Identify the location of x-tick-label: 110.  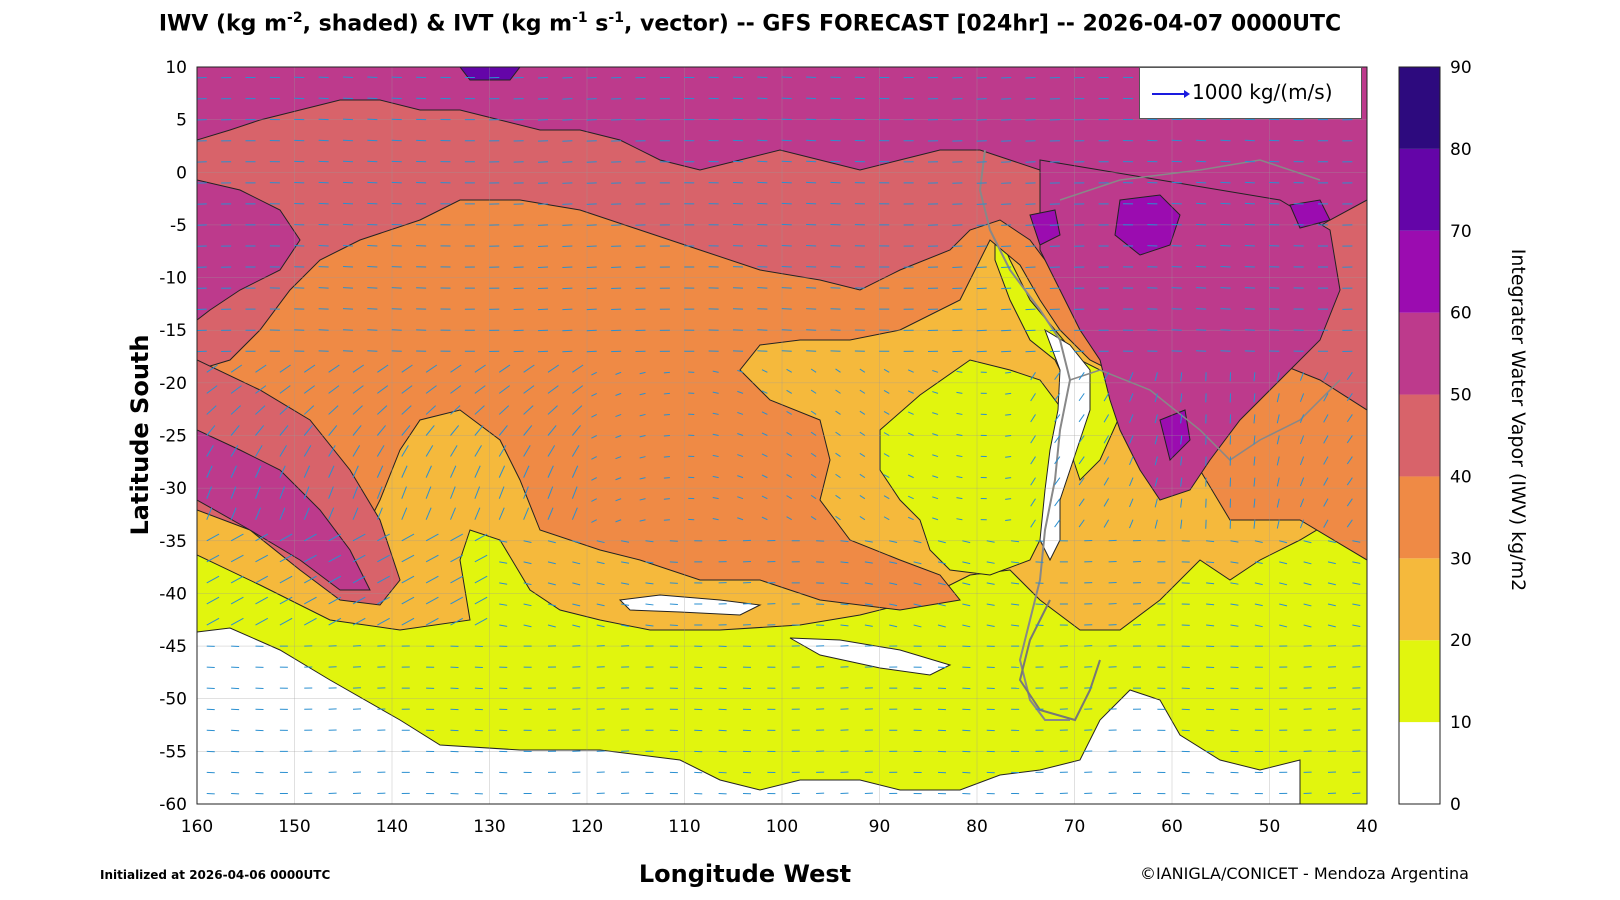
(684, 827).